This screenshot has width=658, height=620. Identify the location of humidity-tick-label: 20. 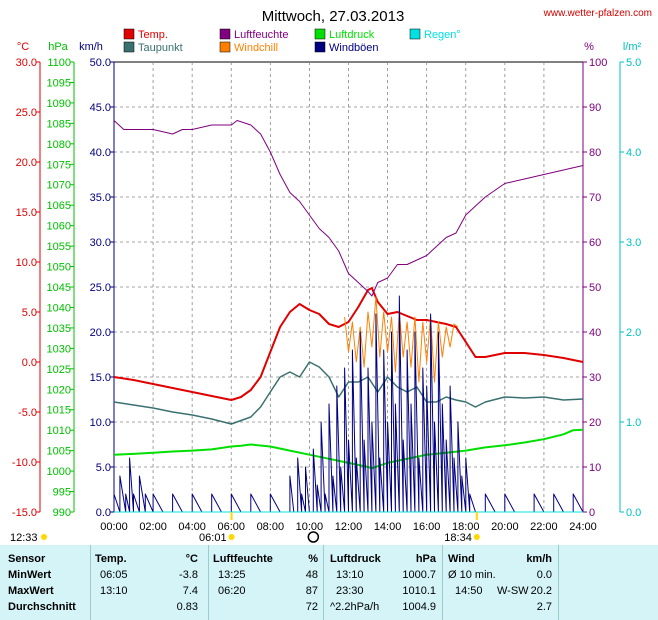
(595, 423).